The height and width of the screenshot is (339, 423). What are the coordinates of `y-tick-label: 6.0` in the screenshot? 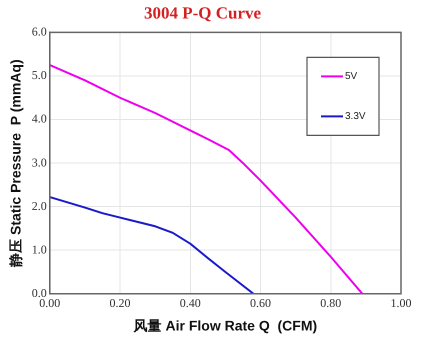 It's located at (39, 31).